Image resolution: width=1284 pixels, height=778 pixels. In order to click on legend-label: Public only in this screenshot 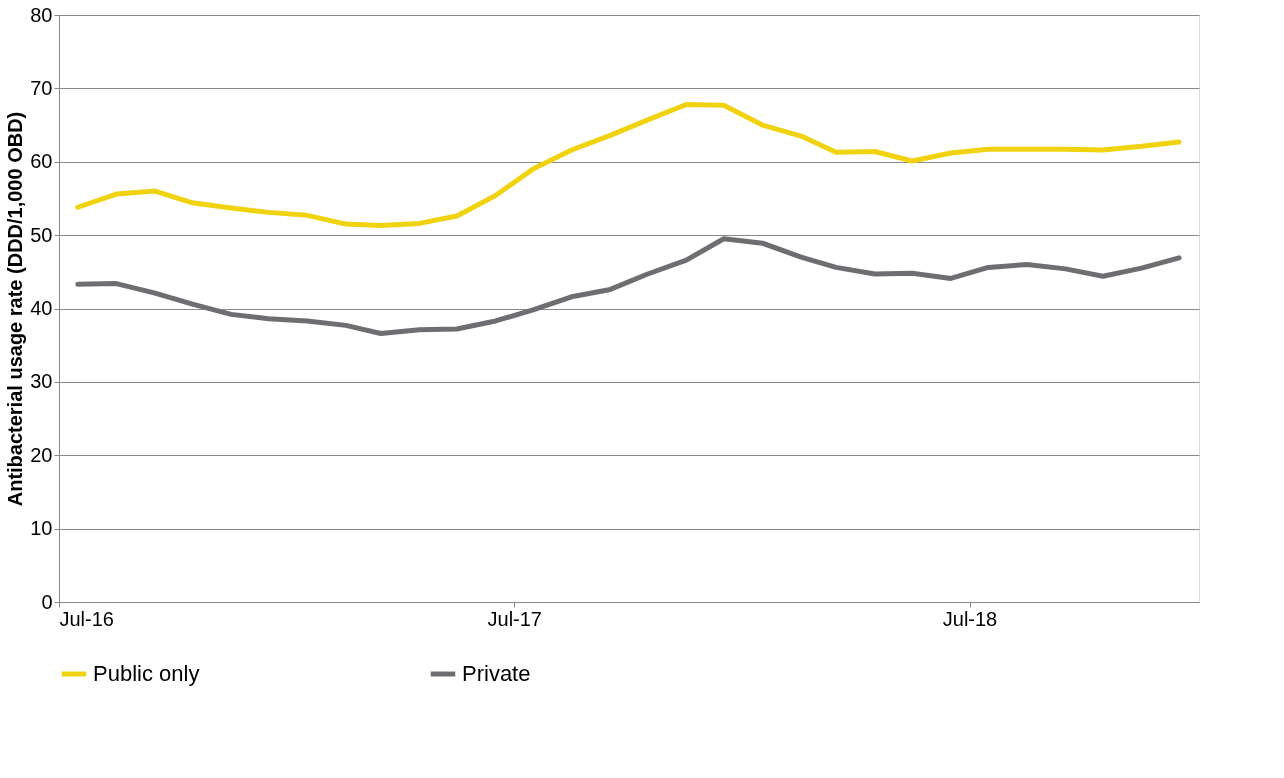, I will do `click(146, 673)`.